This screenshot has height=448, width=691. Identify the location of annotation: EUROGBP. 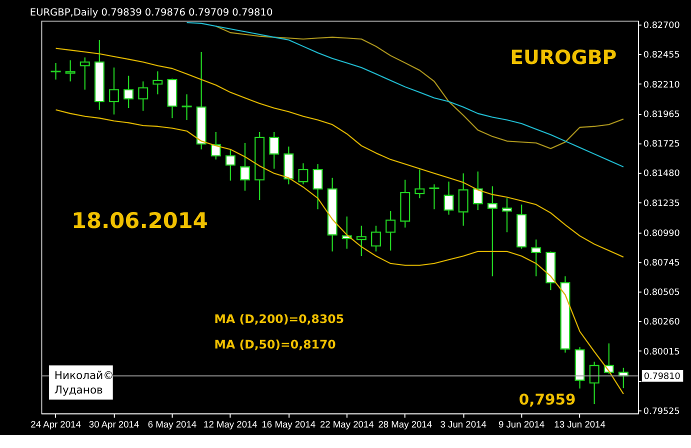
(563, 57).